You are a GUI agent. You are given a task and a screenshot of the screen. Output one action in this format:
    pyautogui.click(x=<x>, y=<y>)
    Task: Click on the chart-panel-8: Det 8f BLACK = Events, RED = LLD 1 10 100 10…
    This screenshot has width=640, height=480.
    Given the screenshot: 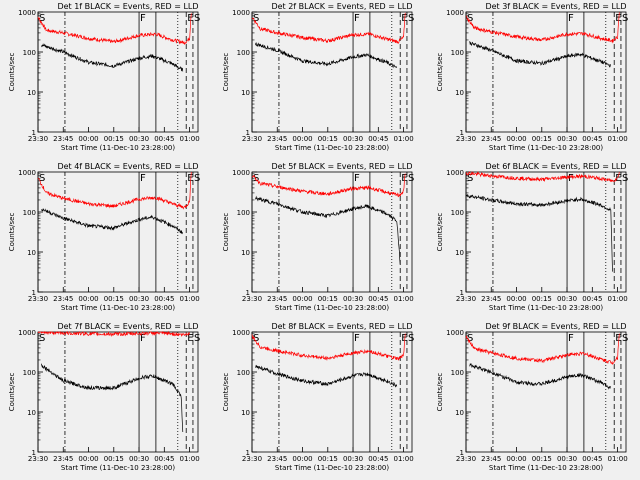 What is the action you would take?
    pyautogui.click(x=318, y=397)
    